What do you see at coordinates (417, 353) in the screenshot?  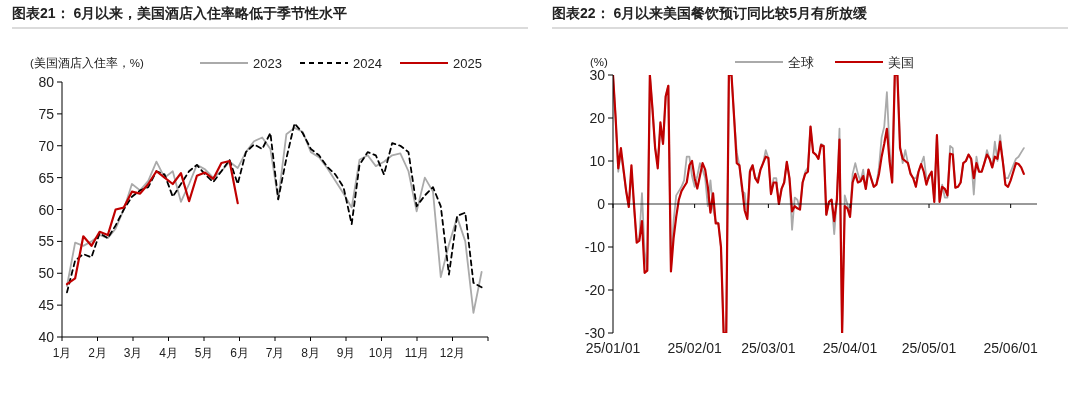 I see `x-tick-label: 11月` at bounding box center [417, 353].